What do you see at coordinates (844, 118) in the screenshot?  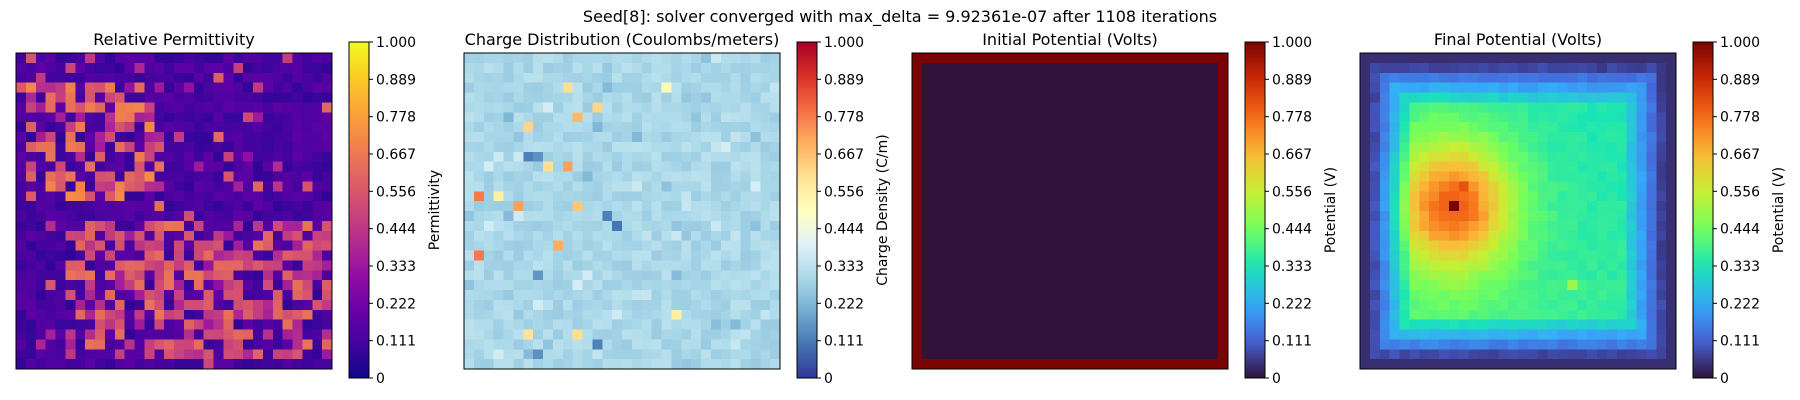 I see `colorbar-tick-label: 0.778` at bounding box center [844, 118].